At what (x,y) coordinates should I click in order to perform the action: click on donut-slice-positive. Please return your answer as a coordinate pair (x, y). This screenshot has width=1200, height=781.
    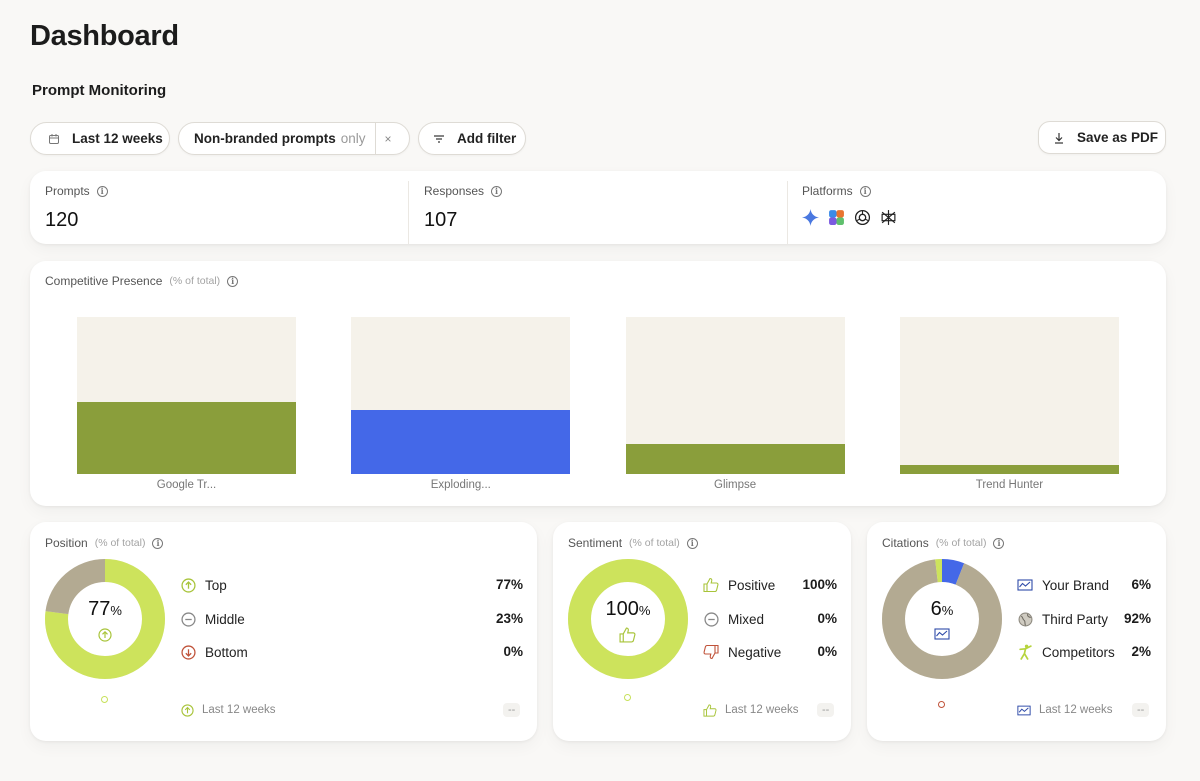
    Looking at the image, I should click on (628, 619).